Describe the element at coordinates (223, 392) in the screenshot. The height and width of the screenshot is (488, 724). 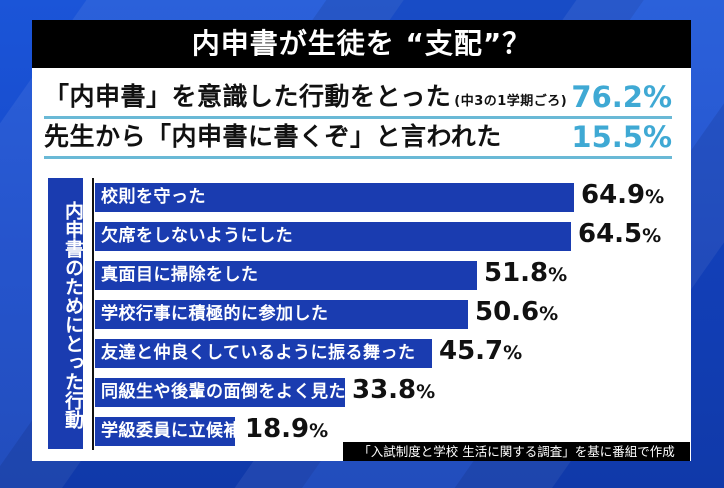
I see `bar-label: 同級生や後輩の面倒をよく見た` at that location.